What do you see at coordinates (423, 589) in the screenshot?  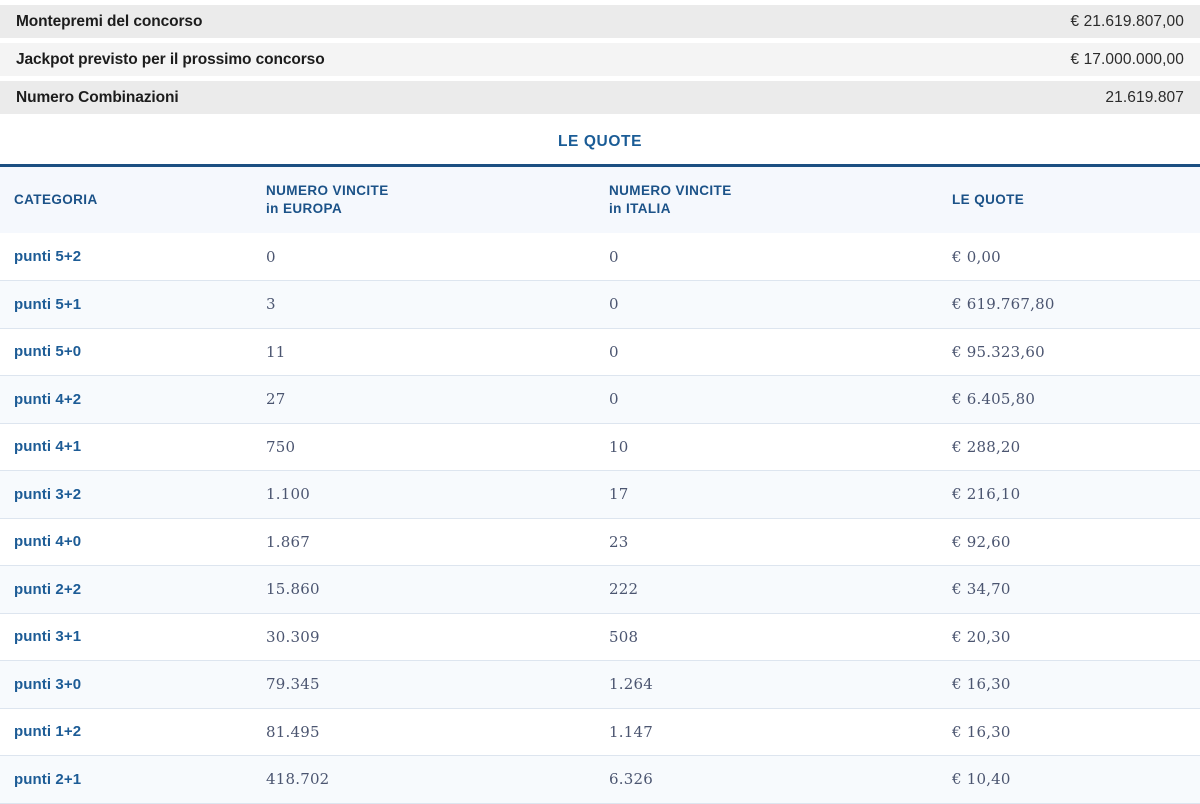 I see `cell-vincite-europa: 15.860` at bounding box center [423, 589].